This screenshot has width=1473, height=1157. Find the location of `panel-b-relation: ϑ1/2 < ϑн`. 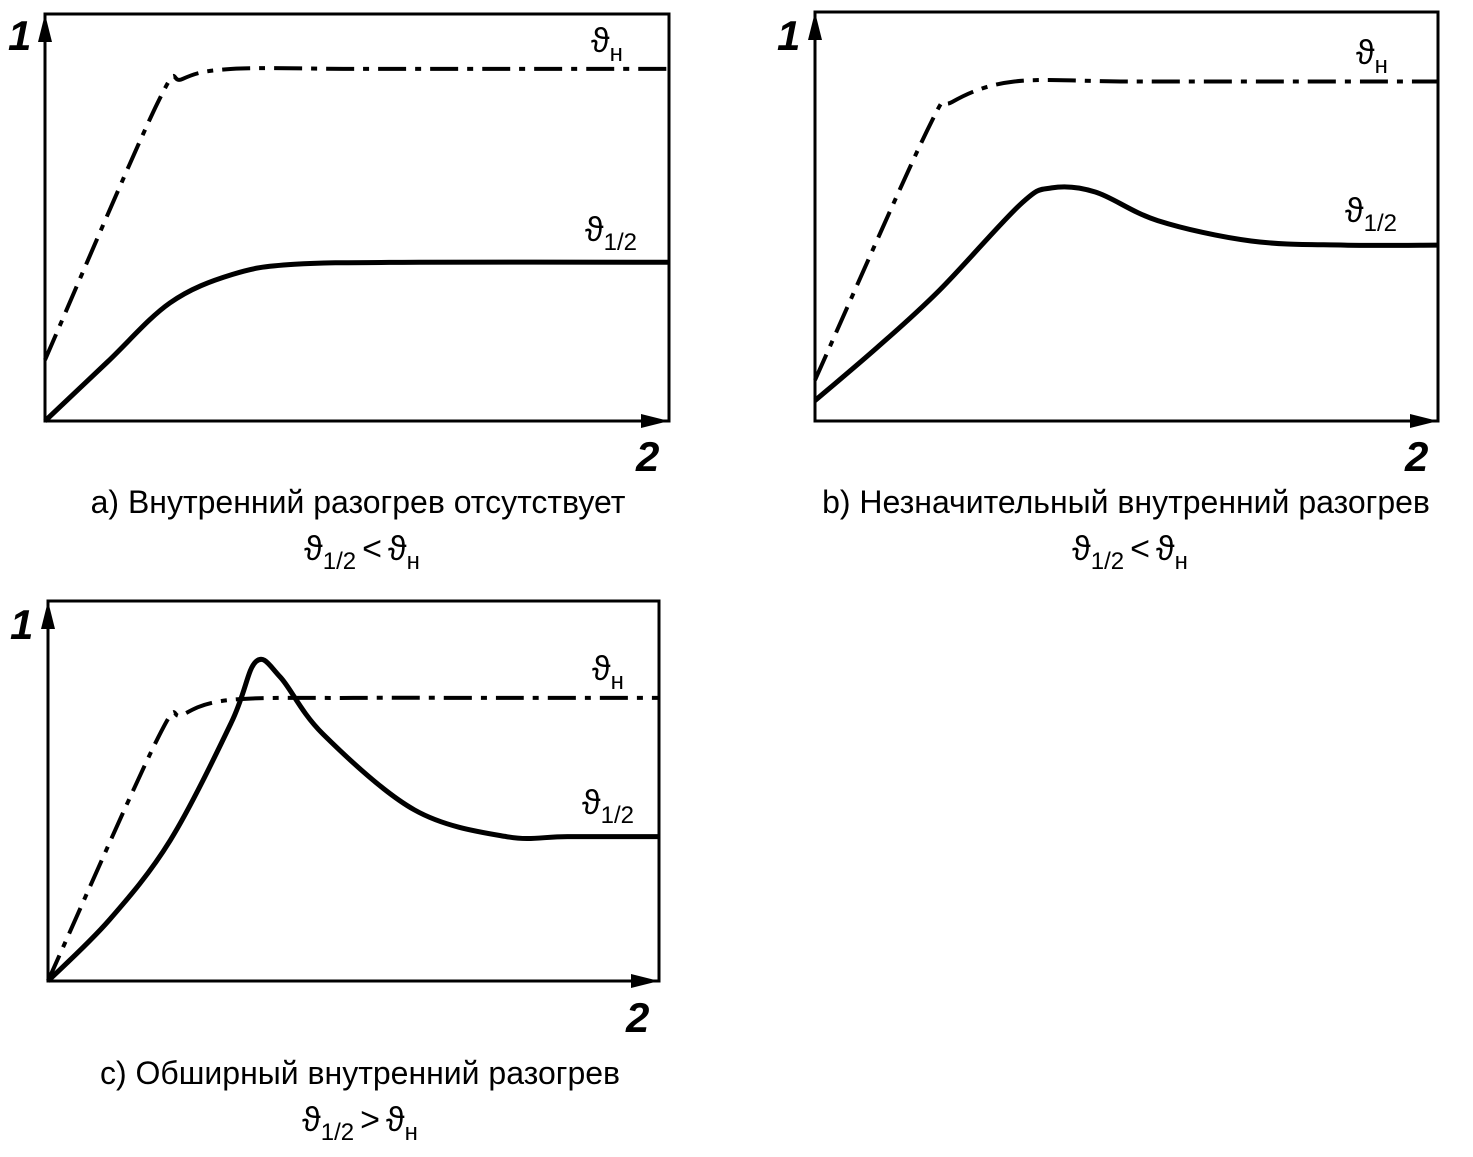

panel-b-relation: ϑ1/2 < ϑн is located at coordinates (1130, 552).